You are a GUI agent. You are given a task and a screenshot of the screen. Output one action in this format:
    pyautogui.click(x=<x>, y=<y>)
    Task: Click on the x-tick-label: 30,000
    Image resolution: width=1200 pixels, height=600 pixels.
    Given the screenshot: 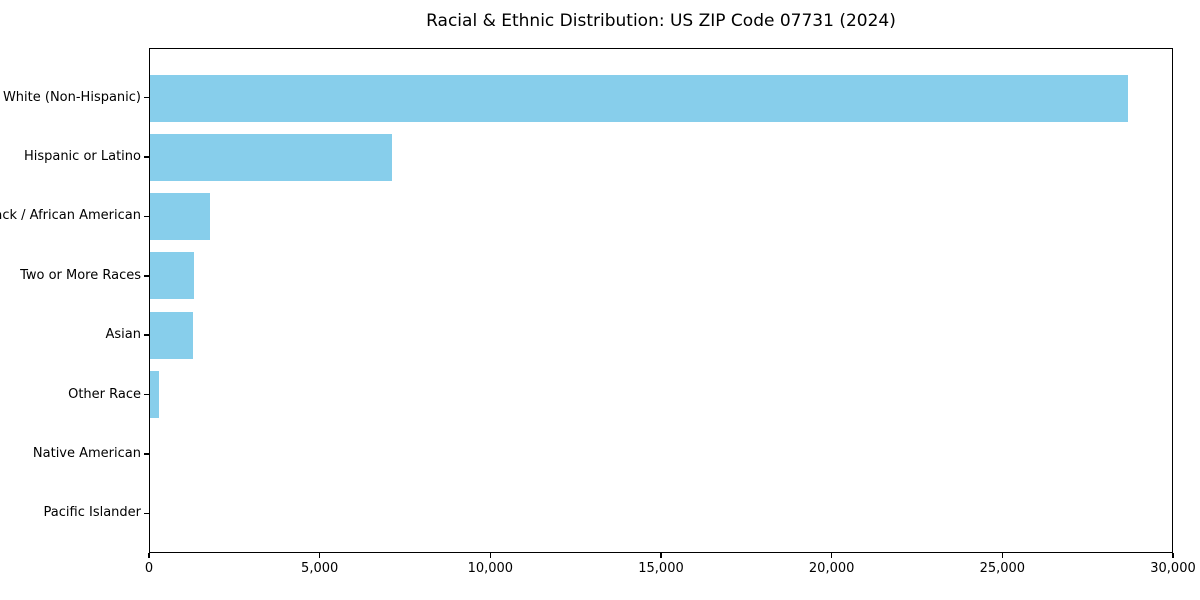 What is the action you would take?
    pyautogui.click(x=1173, y=568)
    